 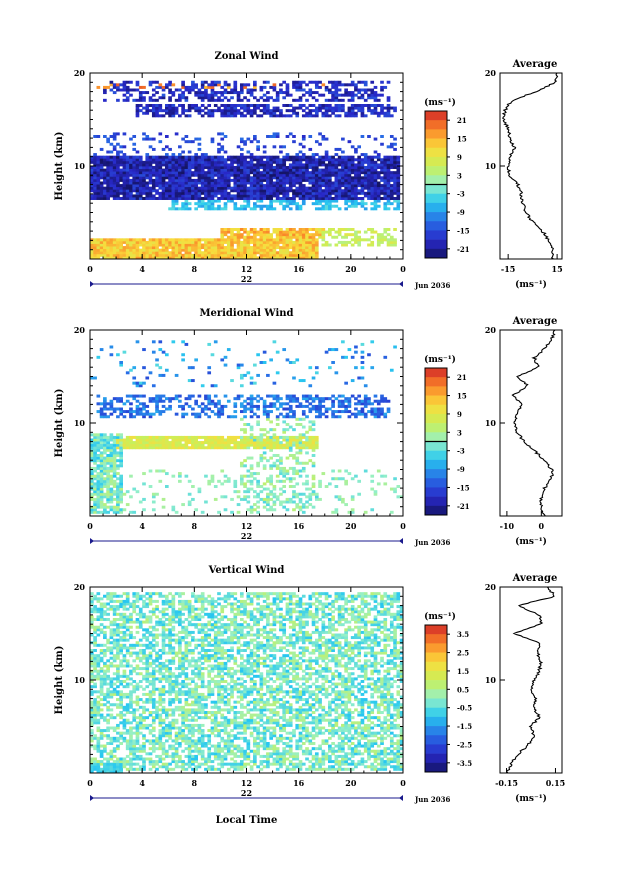 I want to click on average-x-axis-label: (ms⁻¹), so click(x=531, y=541).